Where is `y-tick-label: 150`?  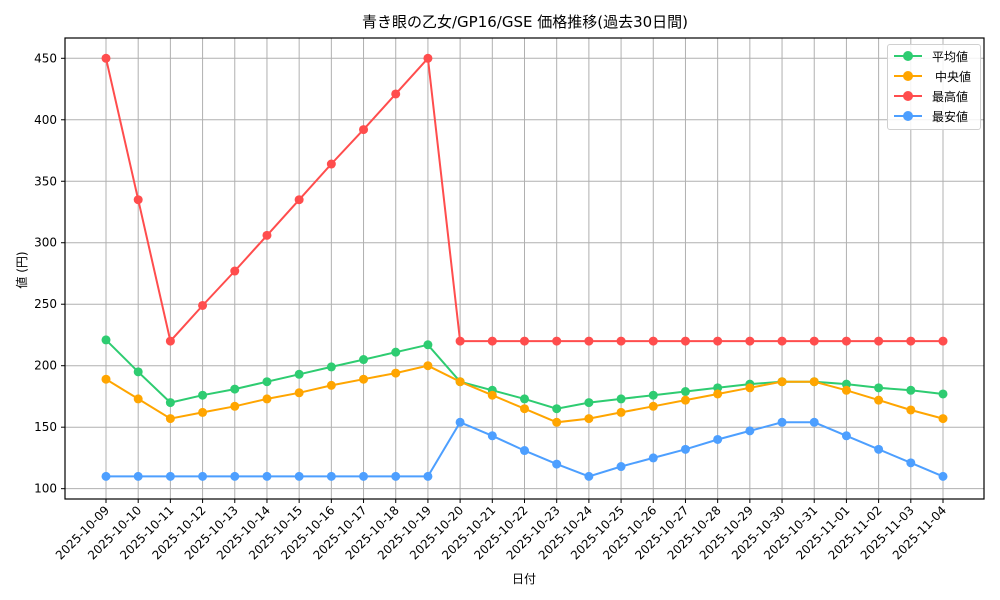 y-tick-label: 150 is located at coordinates (45, 427).